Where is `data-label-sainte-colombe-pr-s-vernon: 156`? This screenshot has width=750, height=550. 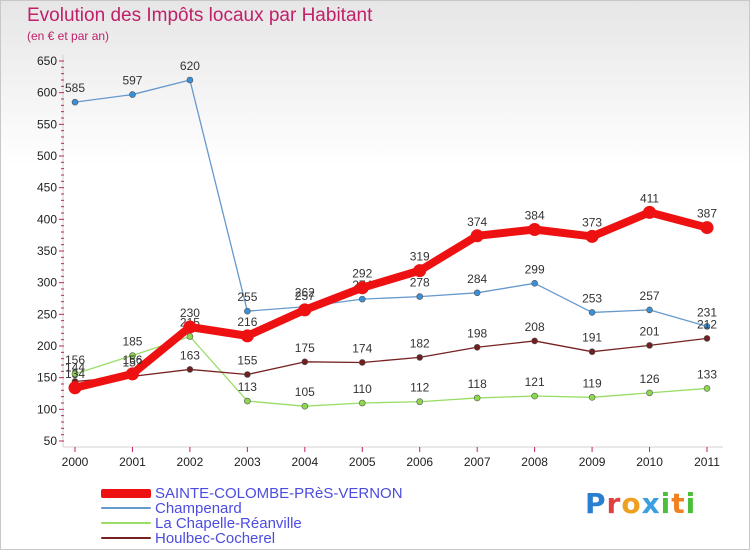
data-label-sainte-colombe-pr-s-vernon: 156 is located at coordinates (132, 360).